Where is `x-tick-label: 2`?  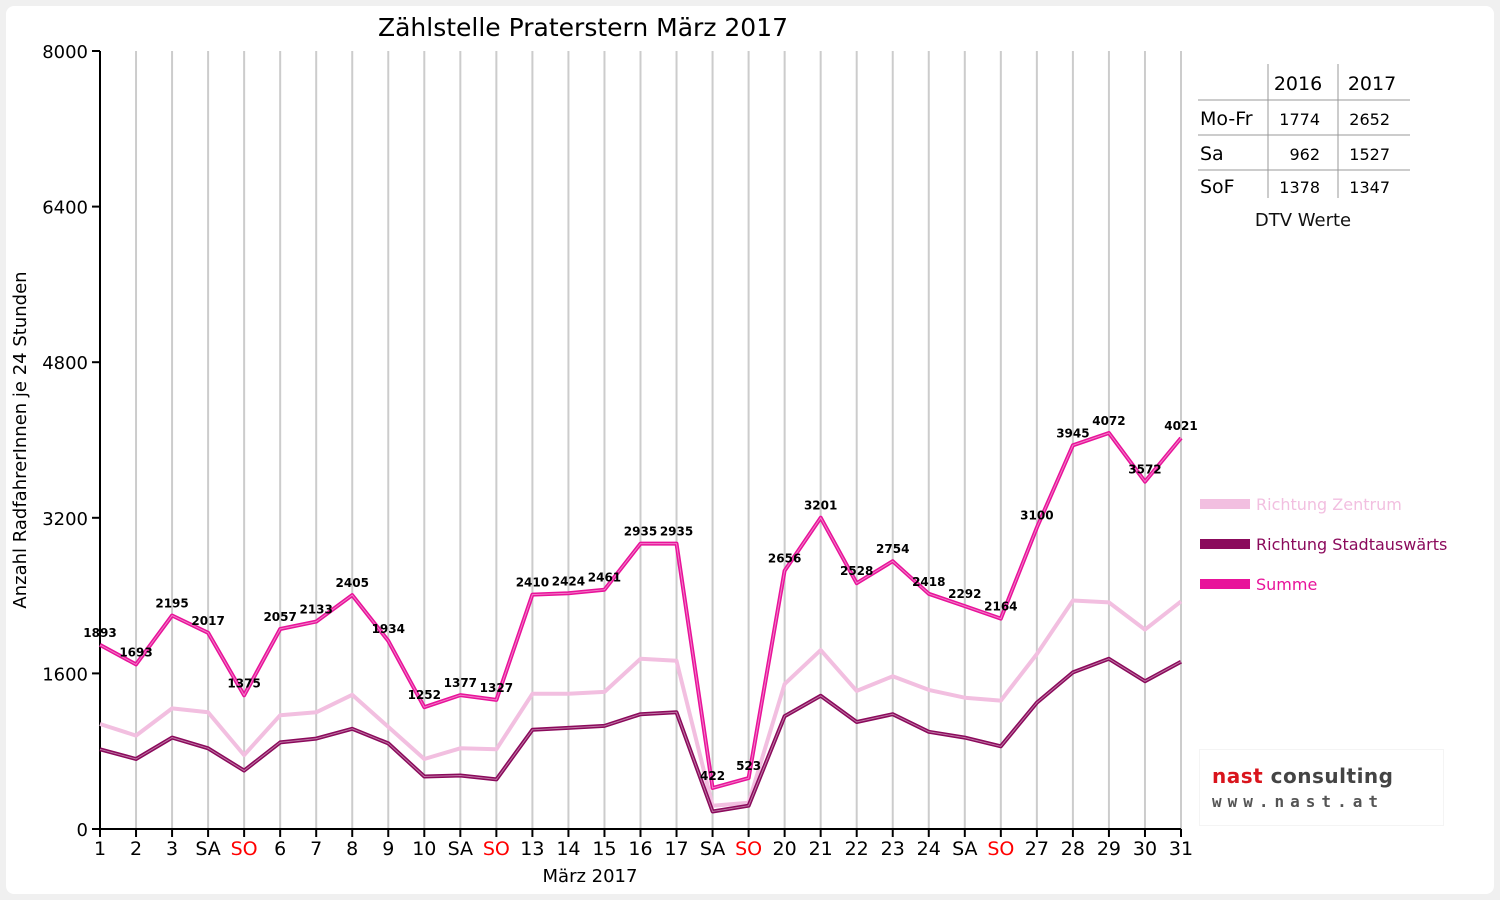 x-tick-label: 2 is located at coordinates (136, 849).